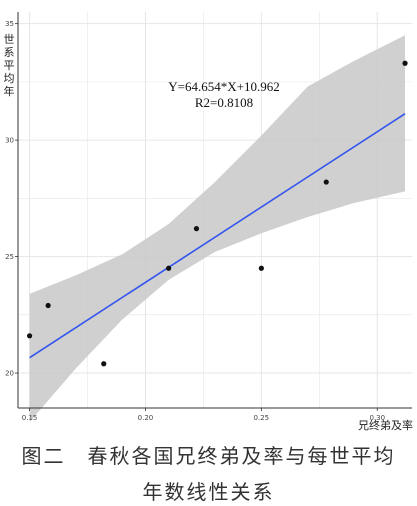  Describe the element at coordinates (30, 418) in the screenshot. I see `x-tick-label: 0.15` at that location.